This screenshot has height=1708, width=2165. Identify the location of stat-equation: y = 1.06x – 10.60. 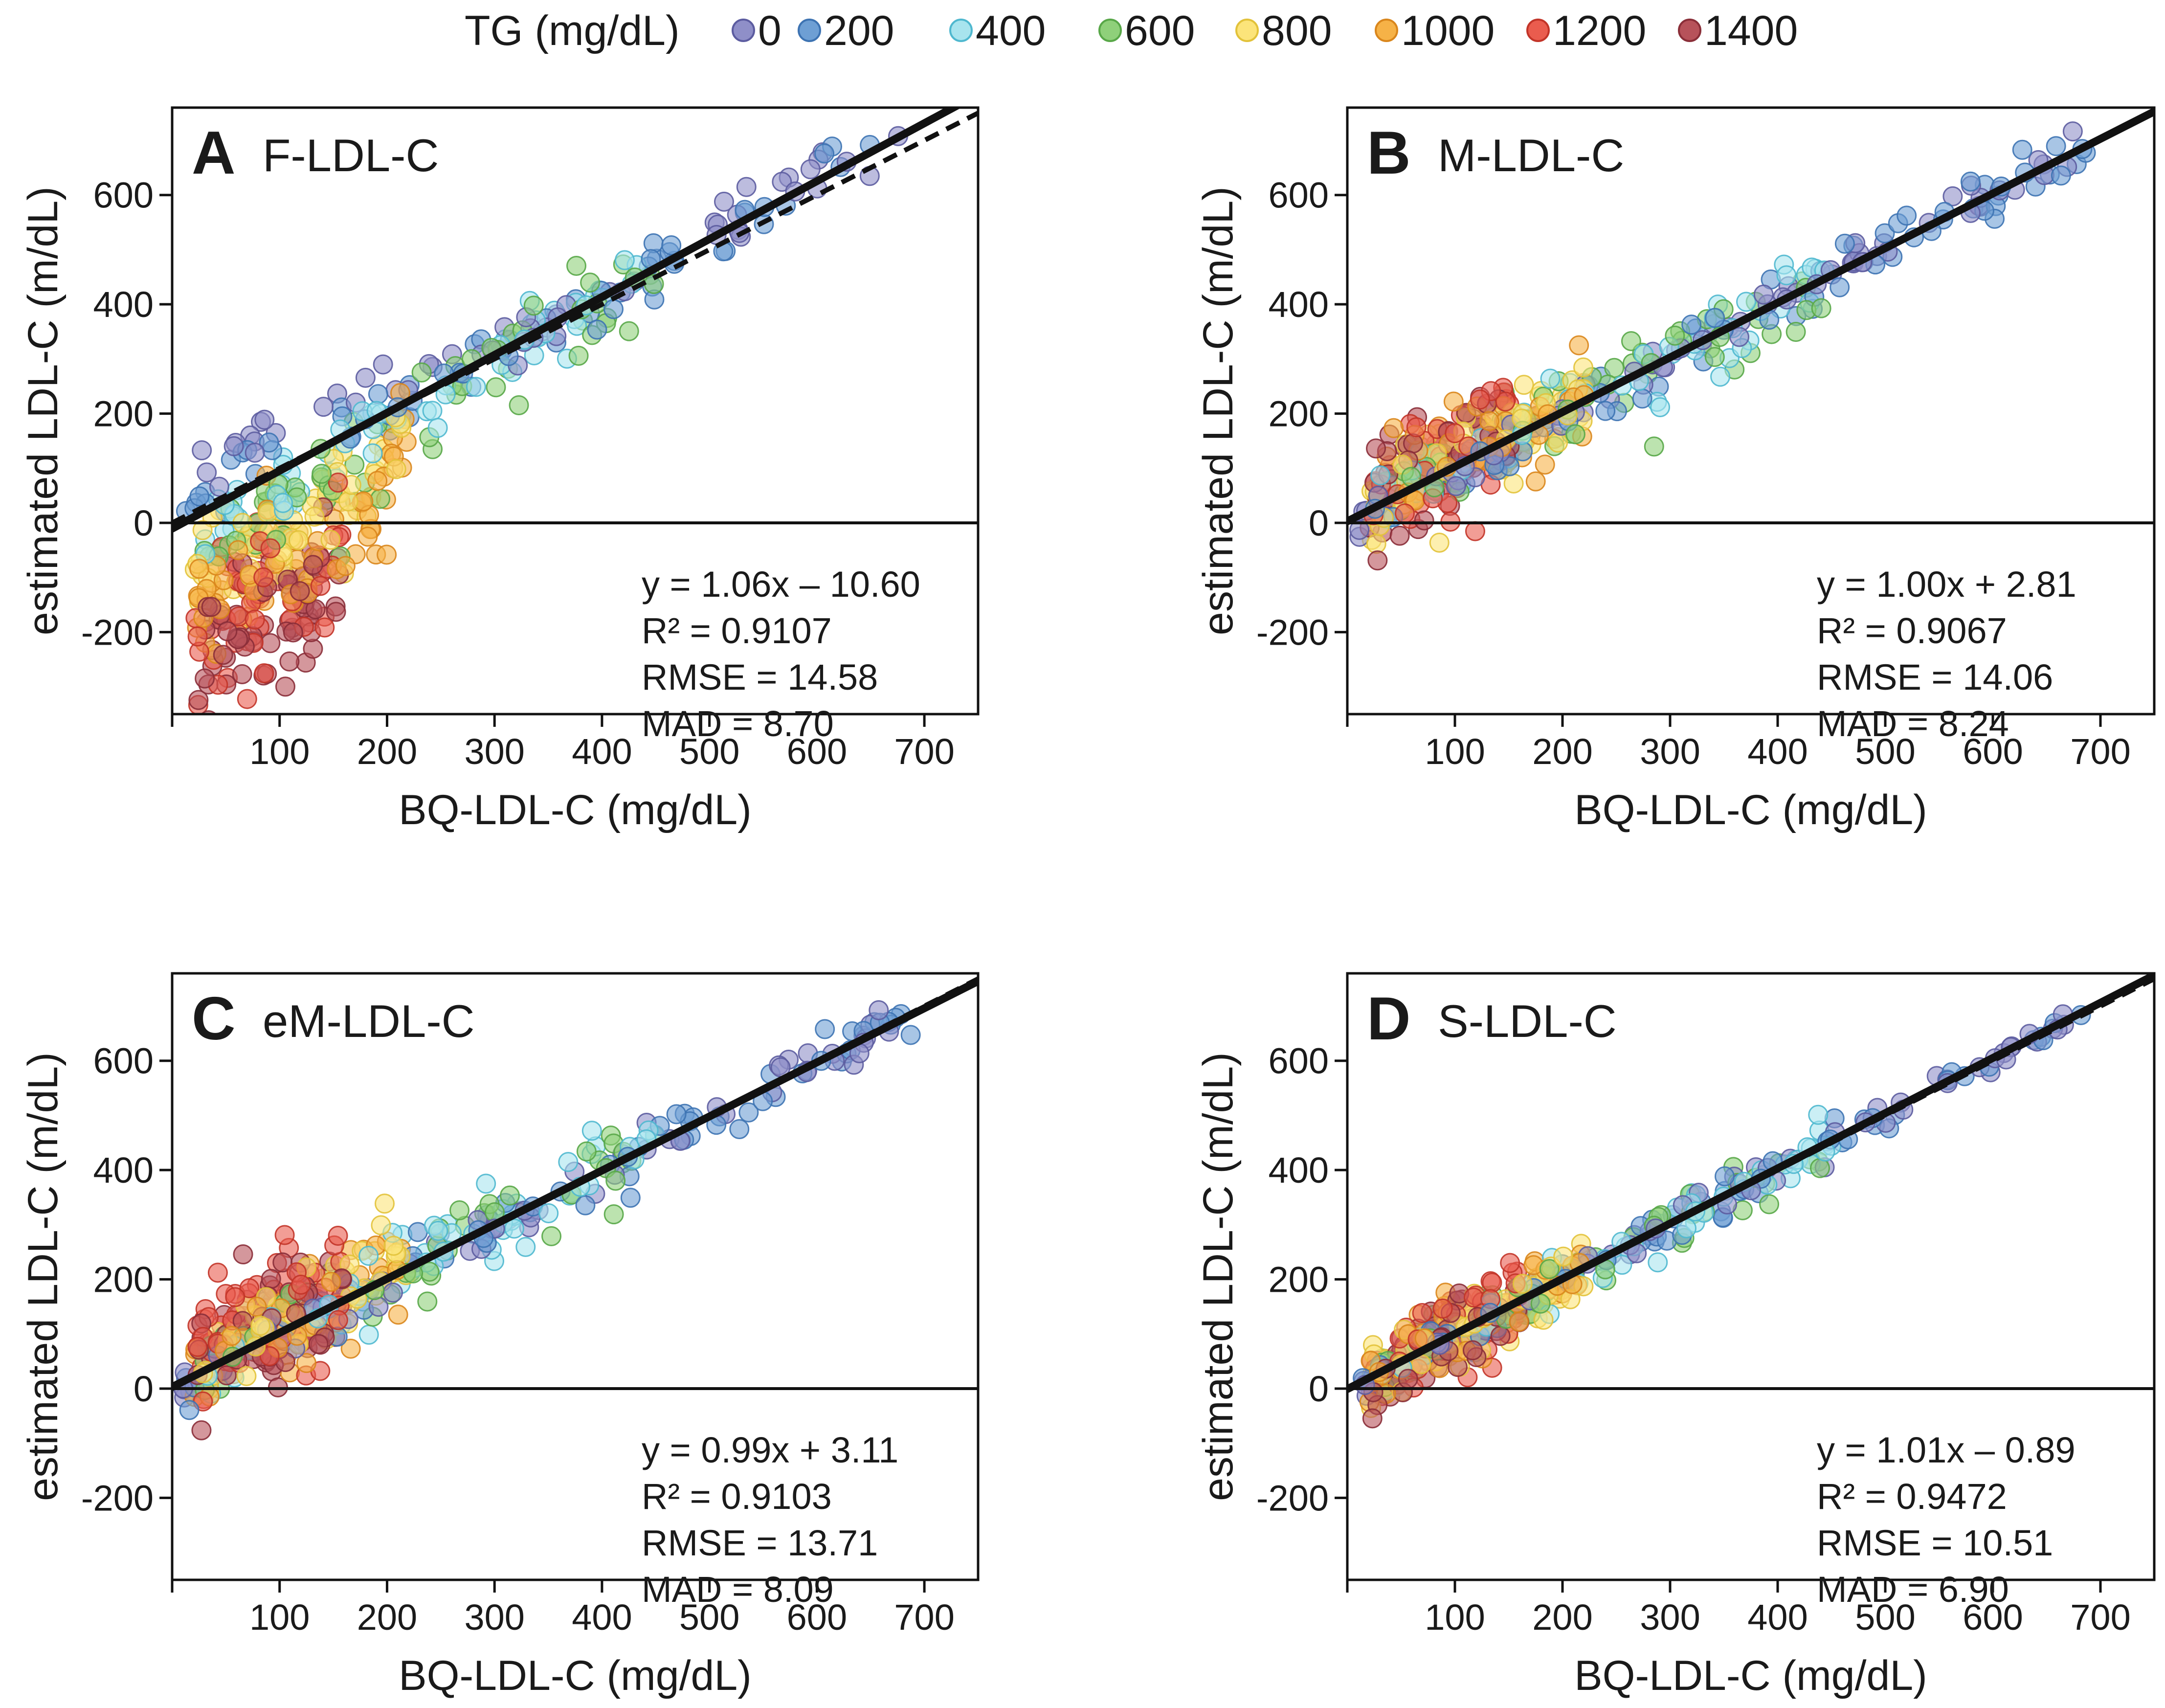
(781, 584).